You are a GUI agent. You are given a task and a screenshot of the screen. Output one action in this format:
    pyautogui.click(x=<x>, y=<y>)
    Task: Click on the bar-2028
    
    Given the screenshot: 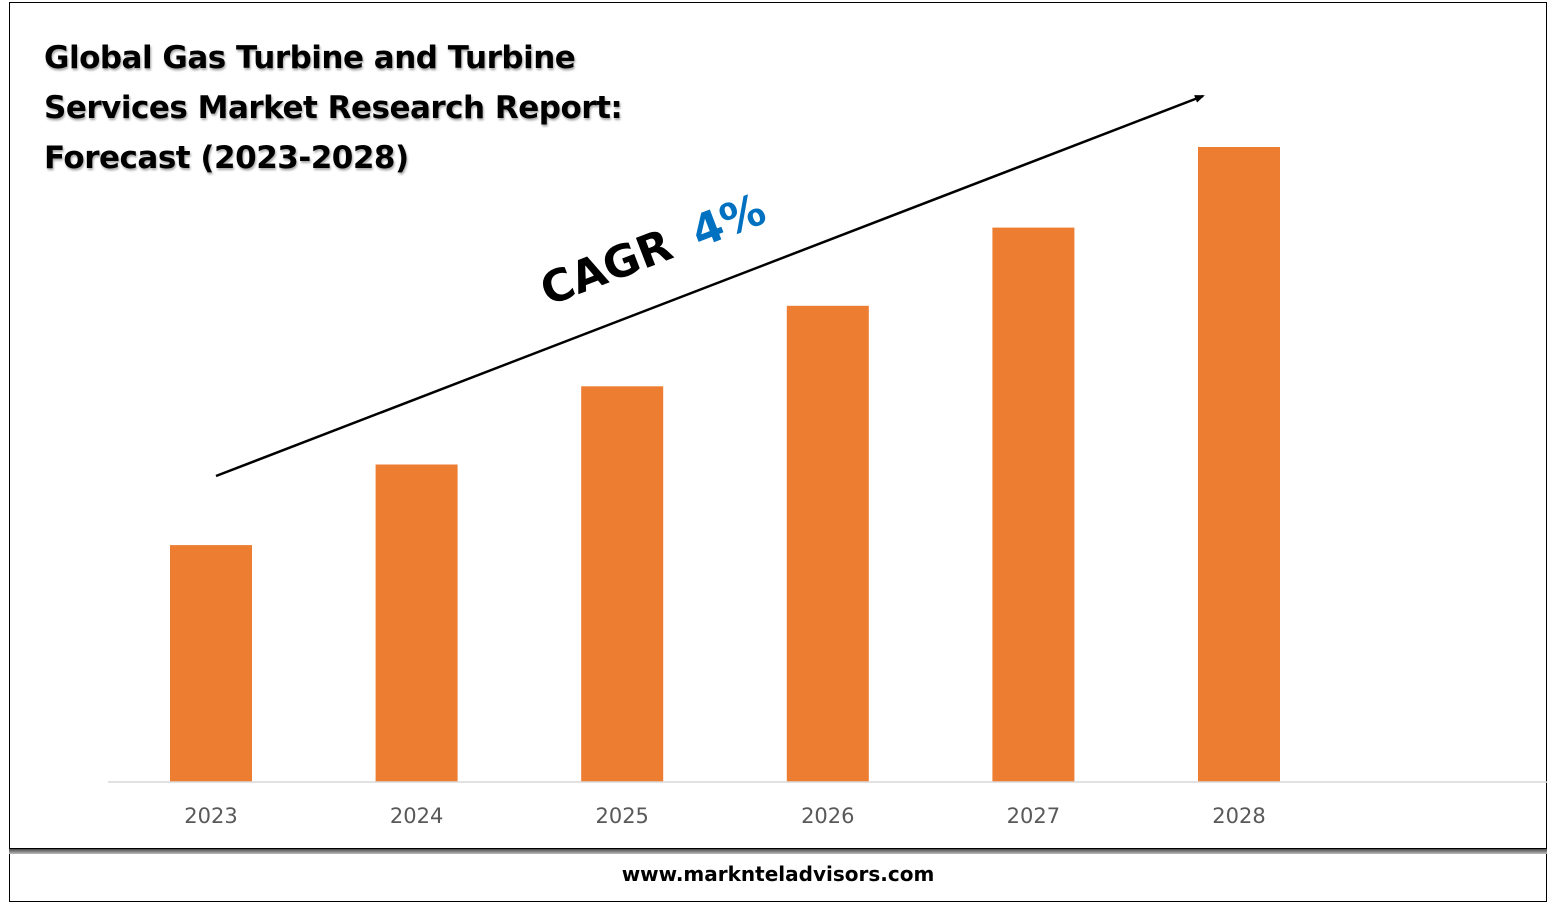 What is the action you would take?
    pyautogui.click(x=1239, y=464)
    